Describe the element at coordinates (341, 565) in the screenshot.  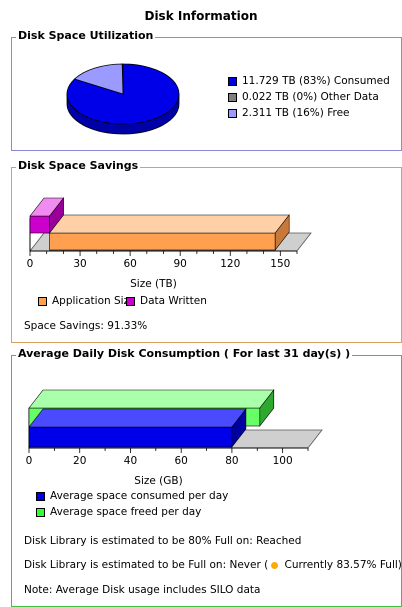
I see `estimate-full-suffix: Currently 83.57% Full)` at that location.